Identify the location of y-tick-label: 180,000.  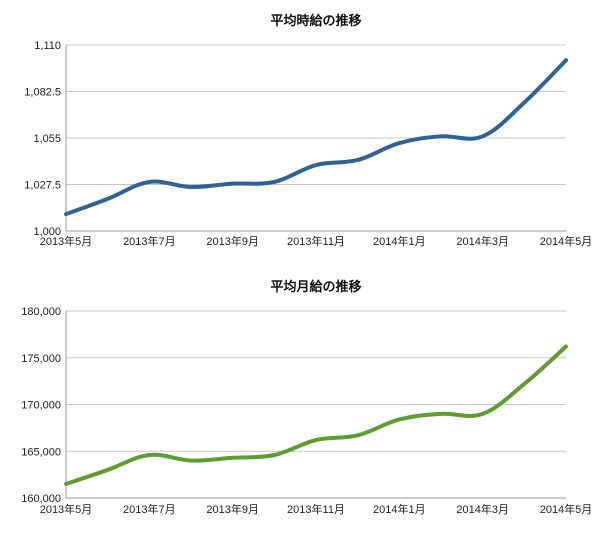
(41, 312).